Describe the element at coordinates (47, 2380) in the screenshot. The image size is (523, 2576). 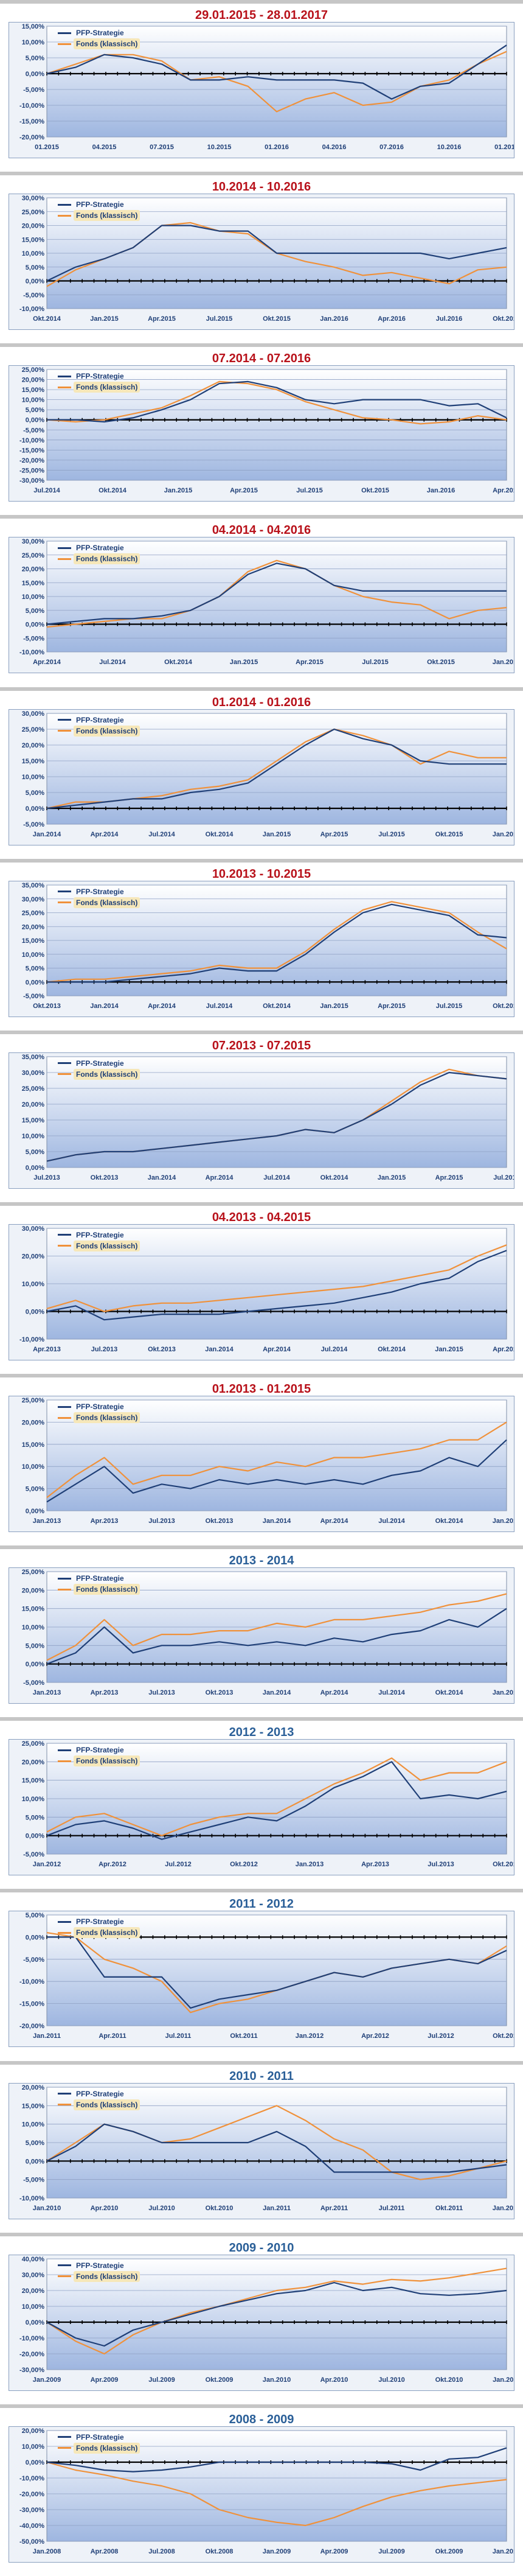
I see `x-tick-label: Jan.2009` at that location.